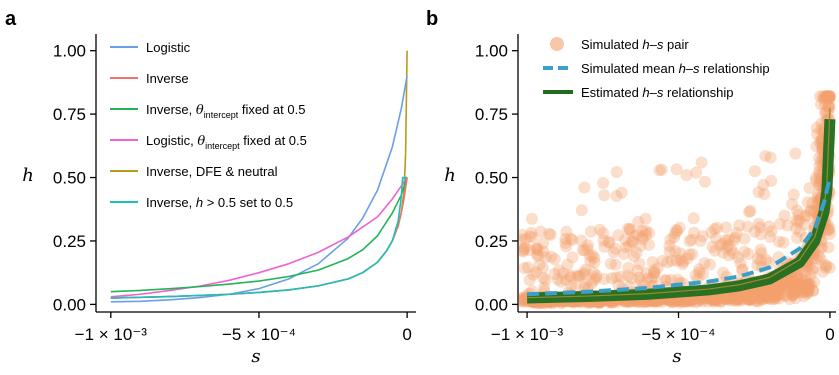 The image size is (839, 375). Describe the element at coordinates (557, 44) in the screenshot. I see `panel-b-legend-swatch` at that location.